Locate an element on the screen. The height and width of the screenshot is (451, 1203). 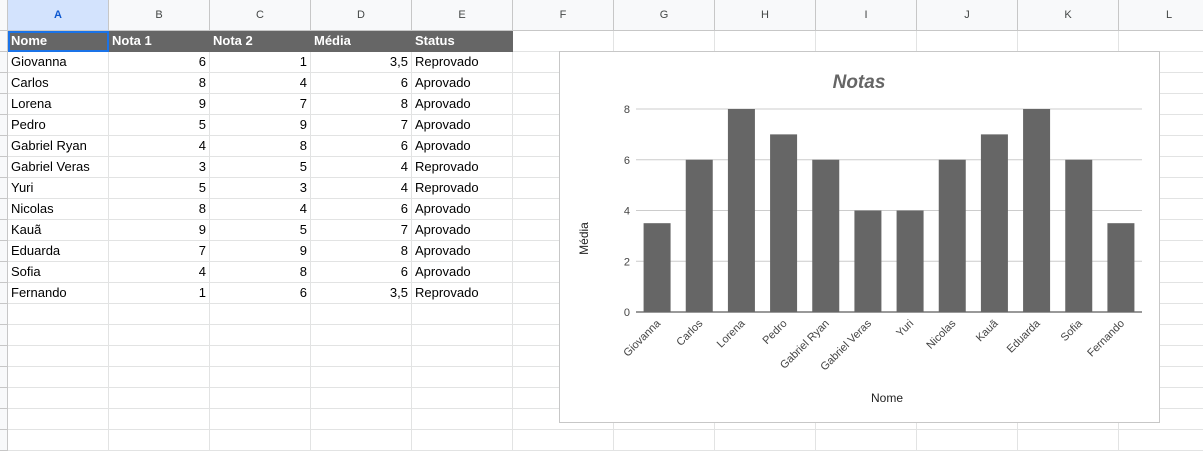
table-cell: Sofia is located at coordinates (58, 272).